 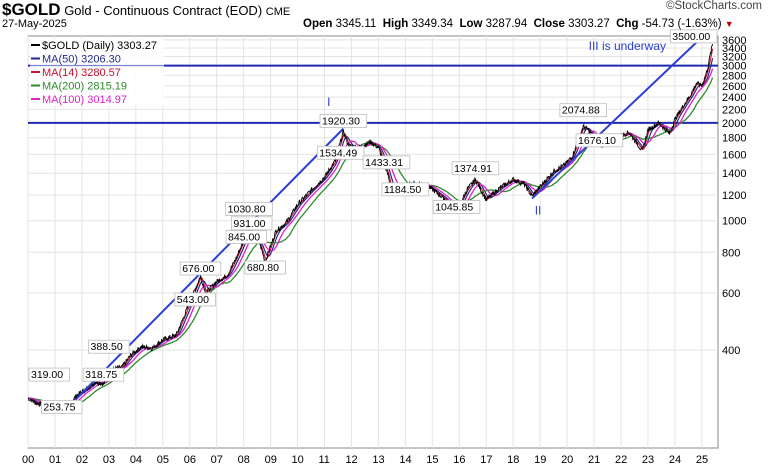 What do you see at coordinates (702, 460) in the screenshot?
I see `x-tick-label: 25` at bounding box center [702, 460].